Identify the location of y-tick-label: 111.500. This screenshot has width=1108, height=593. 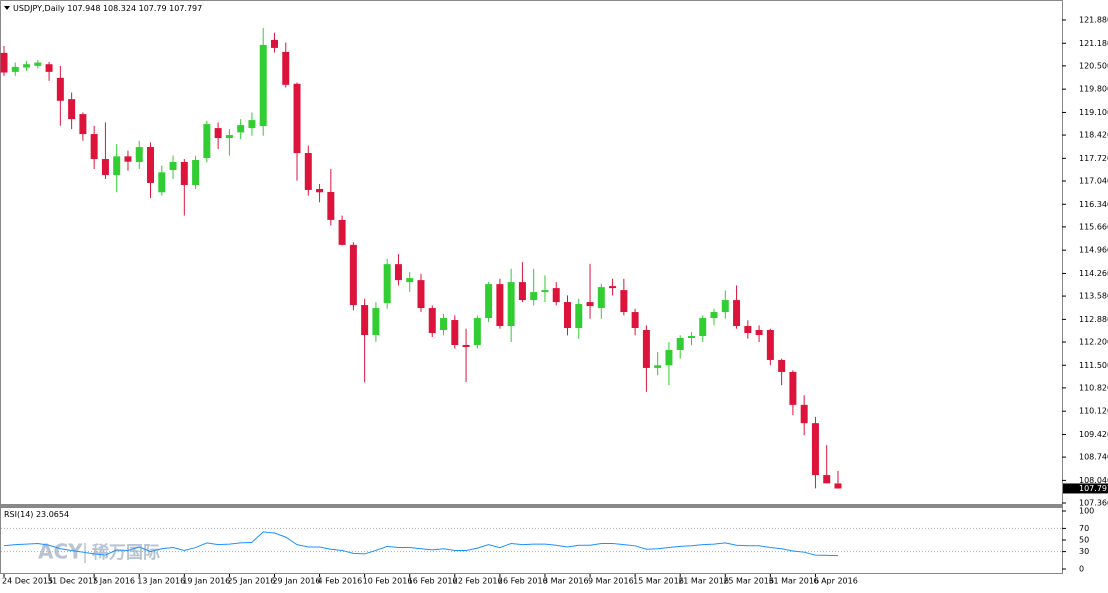
(1093, 365).